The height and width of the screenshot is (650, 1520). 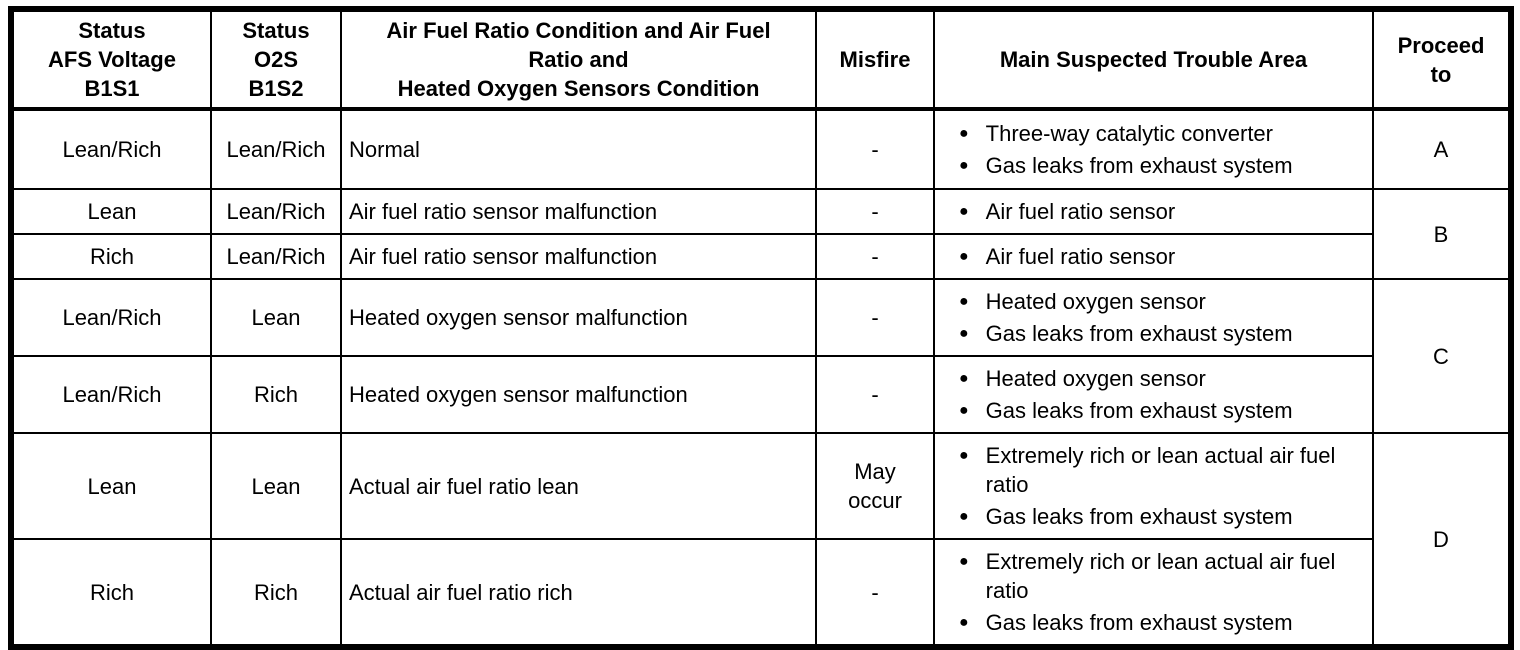 What do you see at coordinates (1441, 74) in the screenshot?
I see `header-line: to` at bounding box center [1441, 74].